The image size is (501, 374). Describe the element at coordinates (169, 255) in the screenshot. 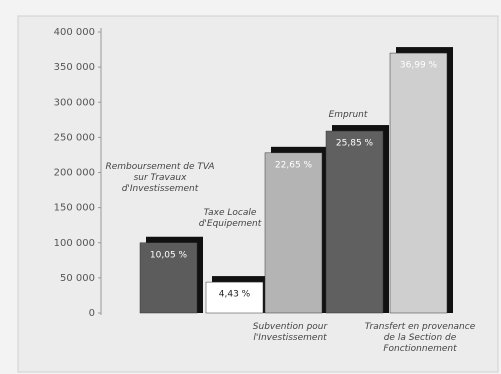

I see `bar-value-text: 10,05 %` at that location.